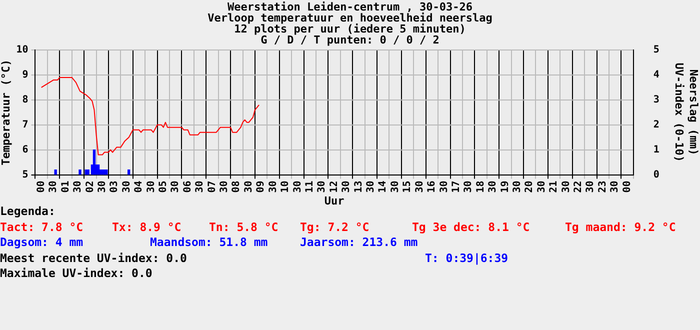 The width and height of the screenshot is (700, 330). I want to click on y-tick-label: 7, so click(25, 124).